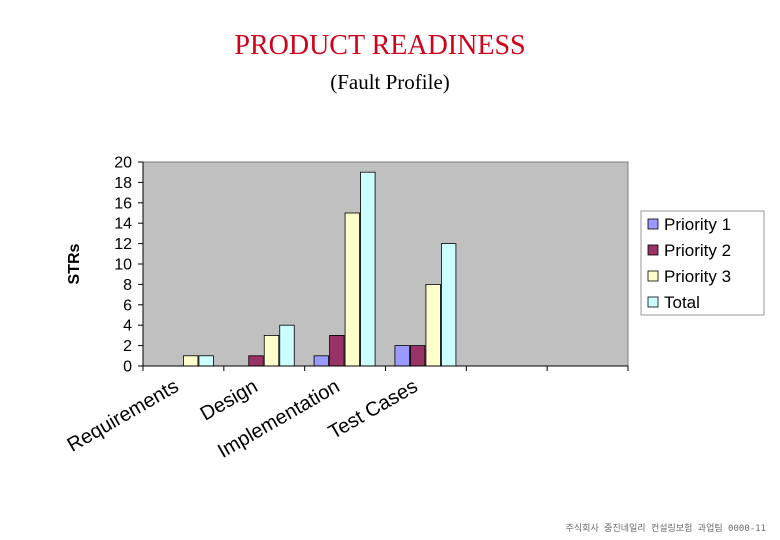 This screenshot has width=780, height=540. What do you see at coordinates (123, 203) in the screenshot?
I see `y-tick-label: 16` at bounding box center [123, 203].